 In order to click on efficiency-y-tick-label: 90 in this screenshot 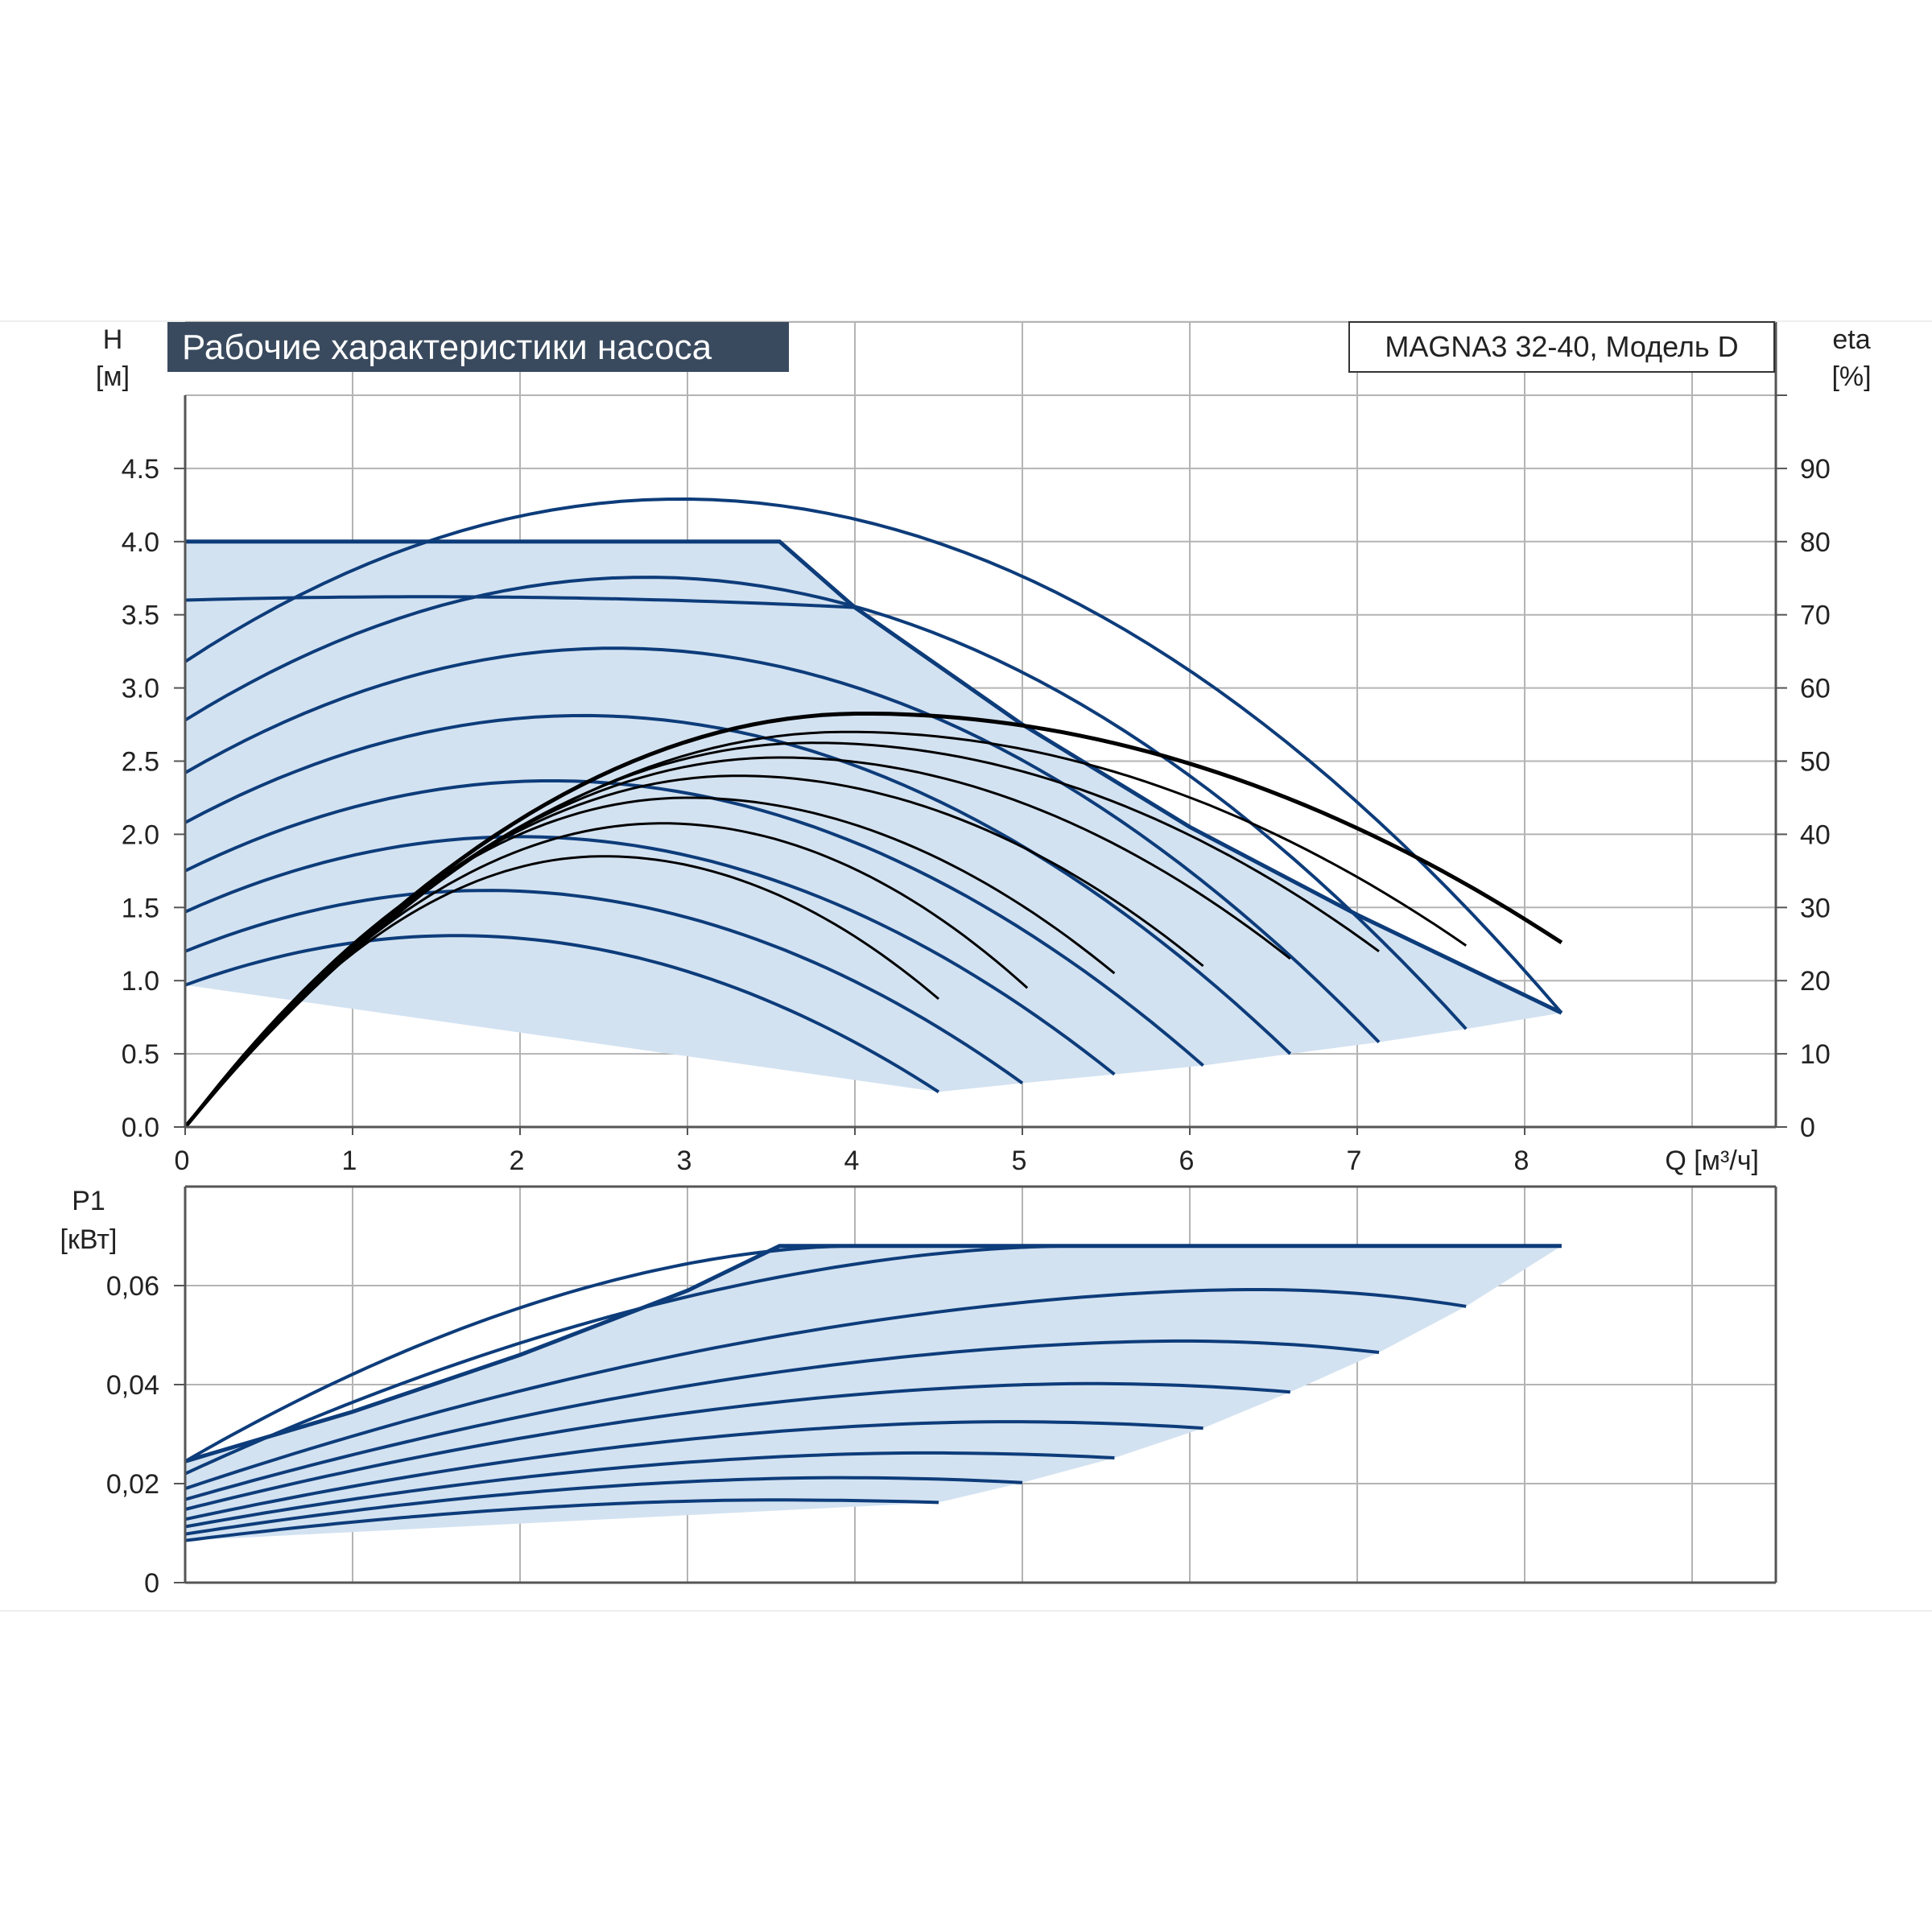, I will do `click(1815, 469)`.